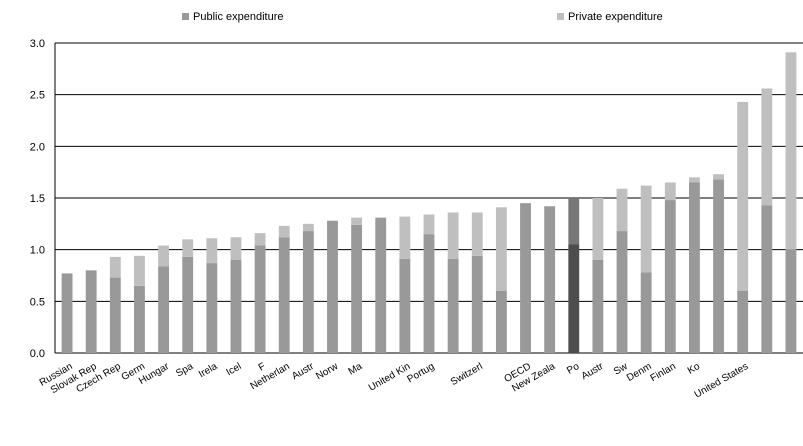  I want to click on x-tick-label: United States, so click(722, 381).